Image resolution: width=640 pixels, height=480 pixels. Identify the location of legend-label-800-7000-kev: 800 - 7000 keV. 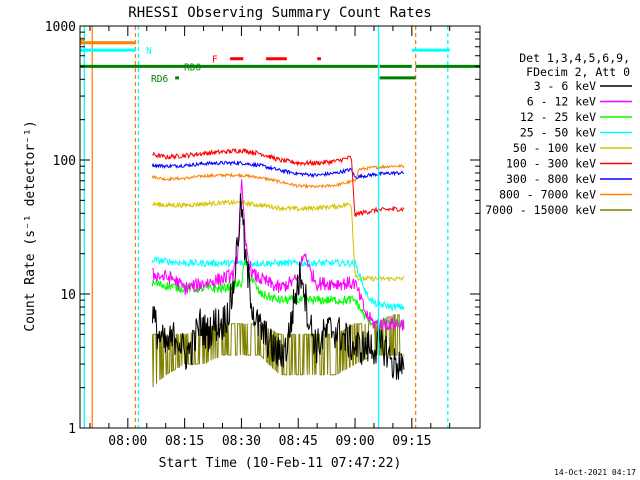
(547, 195).